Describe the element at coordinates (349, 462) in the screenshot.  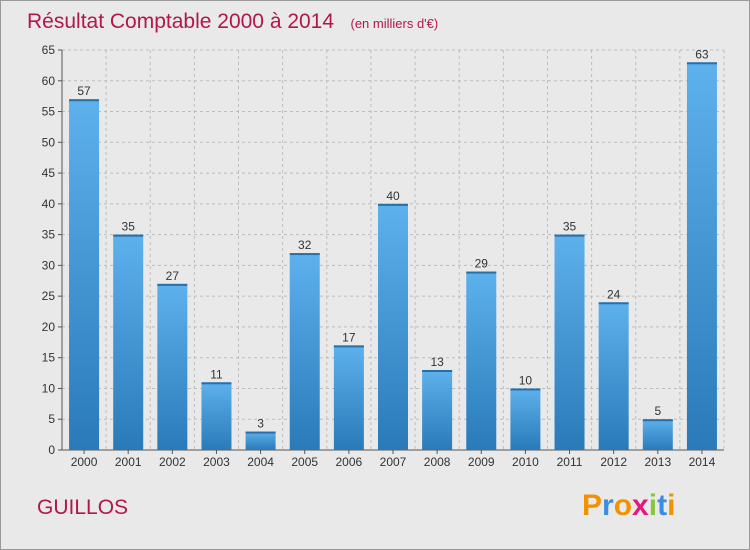
I see `x-tick-label-2006: 2006` at that location.